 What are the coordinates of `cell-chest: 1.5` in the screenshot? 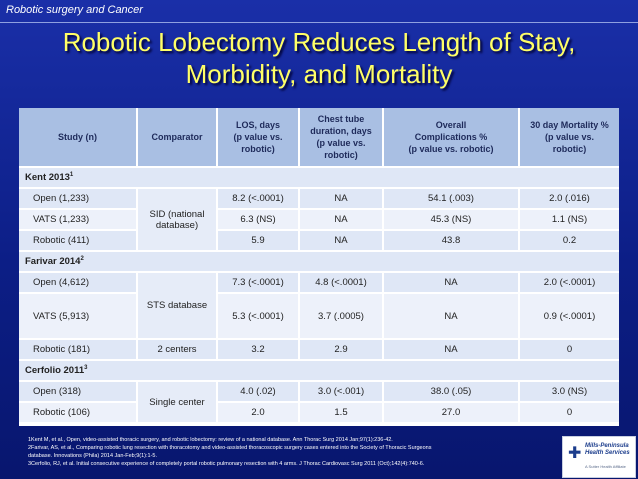 It's located at (341, 411).